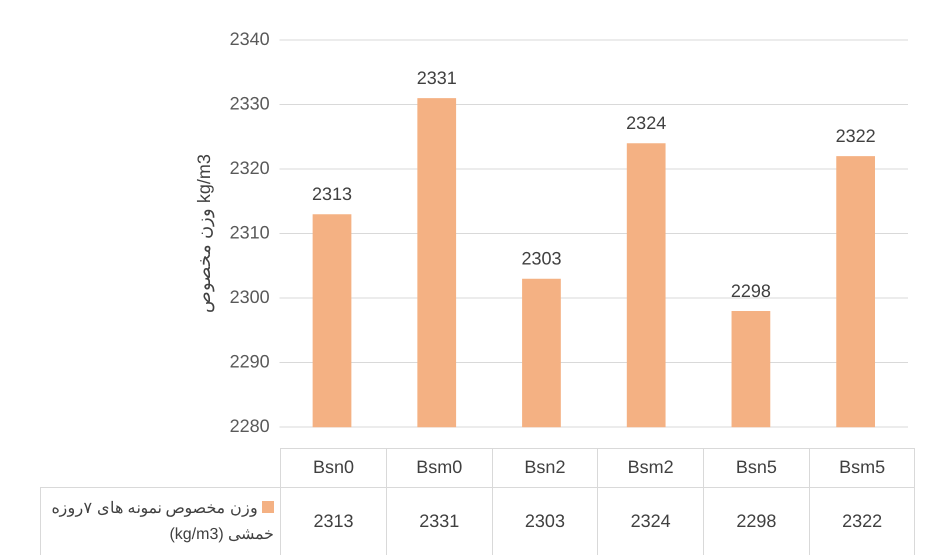 This screenshot has width=932, height=555. I want to click on text: 2324, so click(651, 521).